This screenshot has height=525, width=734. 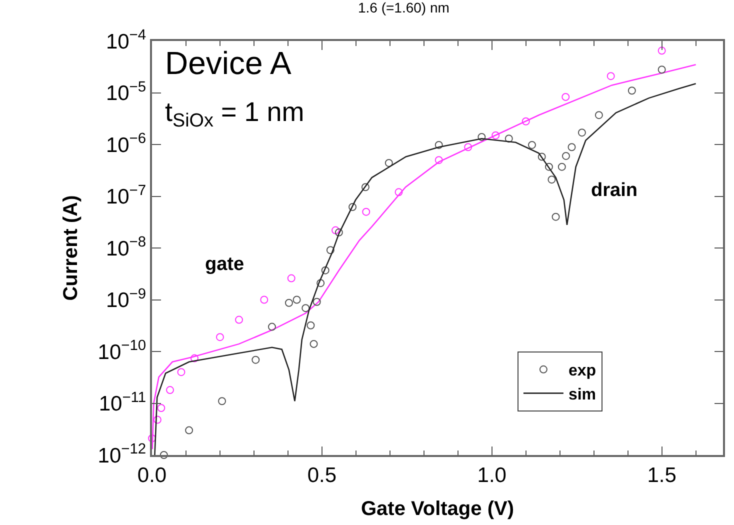 I want to click on annotation: t$_{SiOx}$ = 1 nm, so click(x=234, y=114).